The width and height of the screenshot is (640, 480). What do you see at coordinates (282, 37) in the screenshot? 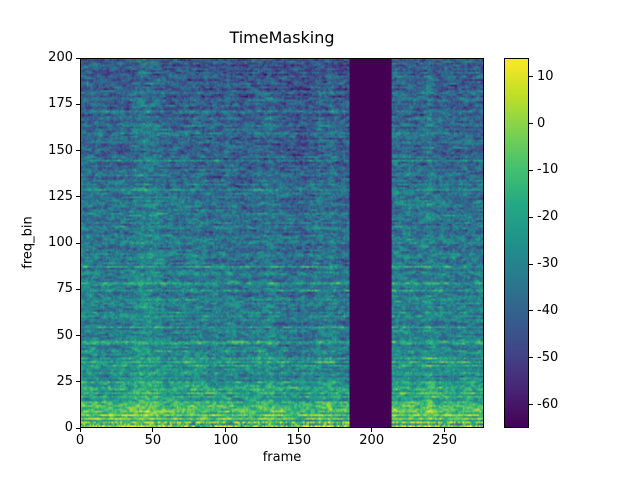
I see `chart-title: TimeMasking` at bounding box center [282, 37].